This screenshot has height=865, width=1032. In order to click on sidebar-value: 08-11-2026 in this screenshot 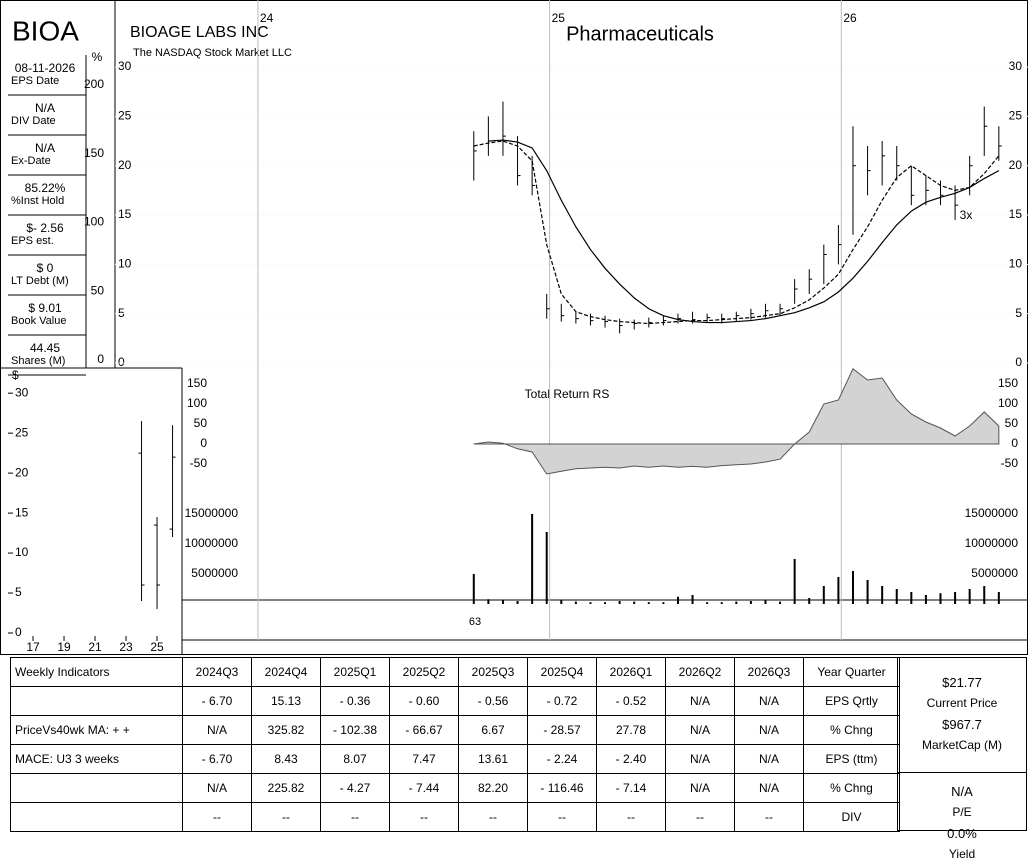, I will do `click(45, 68)`.